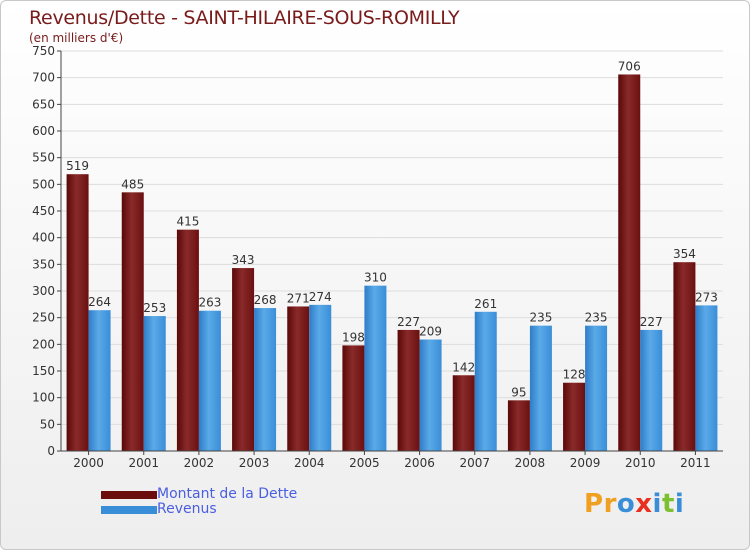  I want to click on data-label-dette: 95, so click(518, 392).